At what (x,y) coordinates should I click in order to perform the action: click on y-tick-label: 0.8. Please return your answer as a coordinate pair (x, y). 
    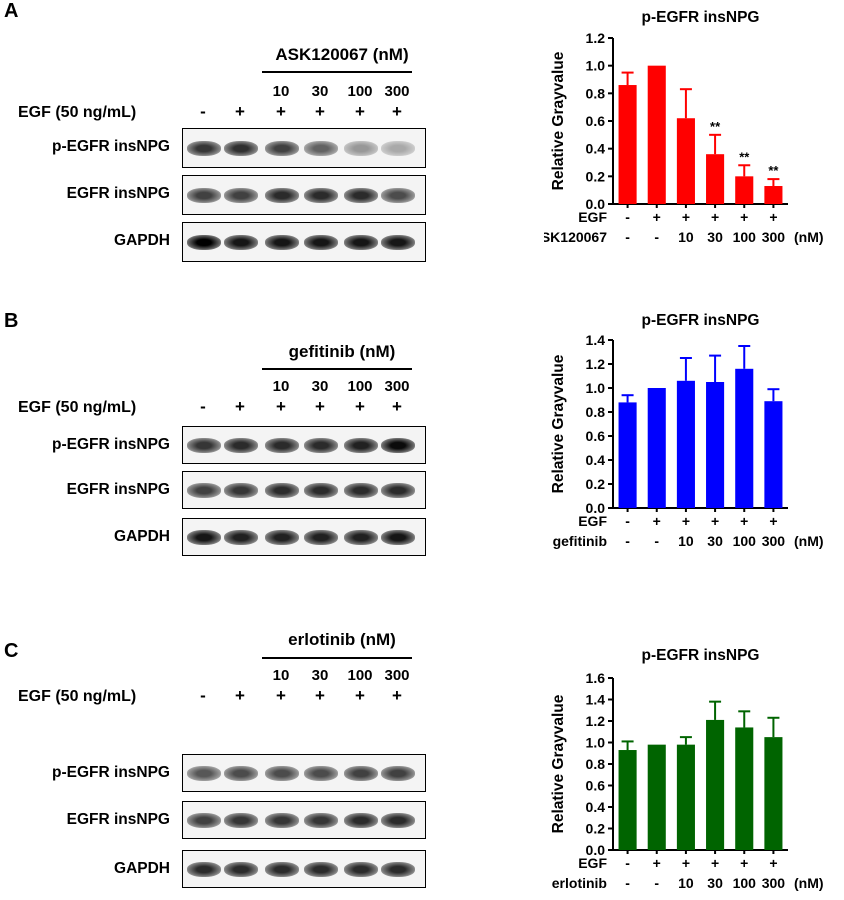
    Looking at the image, I should click on (596, 412).